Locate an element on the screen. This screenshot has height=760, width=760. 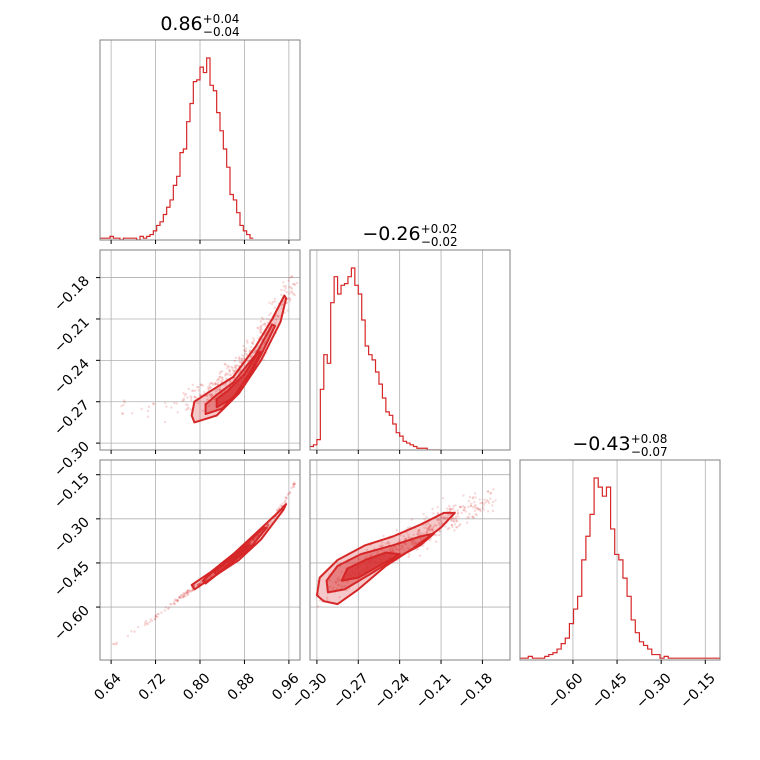
y-tick-label: −0.30 is located at coordinates (72, 460).